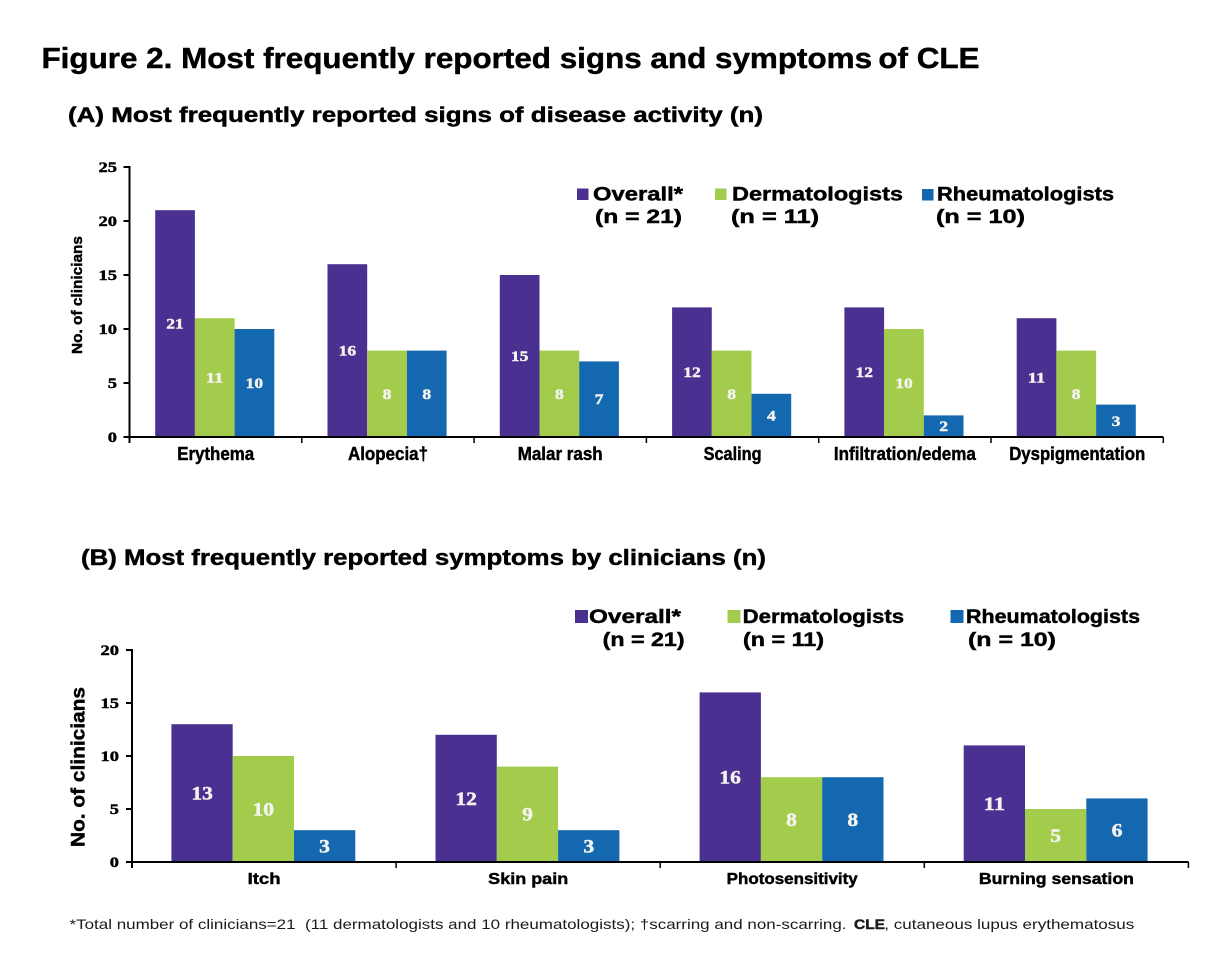  I want to click on svg-text: Infiltration/edema, so click(905, 454).